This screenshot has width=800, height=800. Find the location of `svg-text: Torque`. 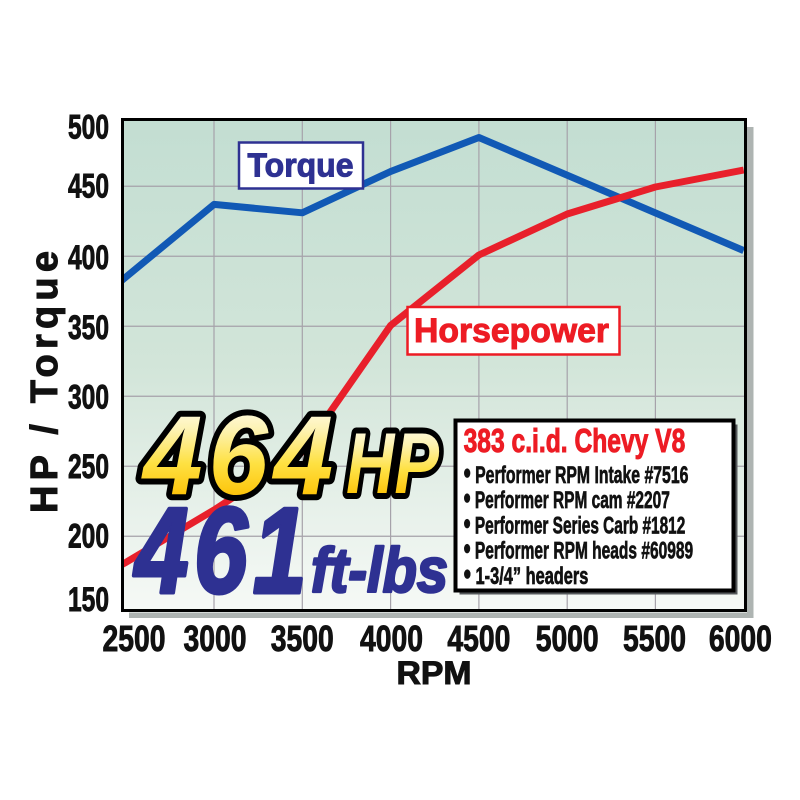

svg-text: Torque is located at coordinates (301, 165).